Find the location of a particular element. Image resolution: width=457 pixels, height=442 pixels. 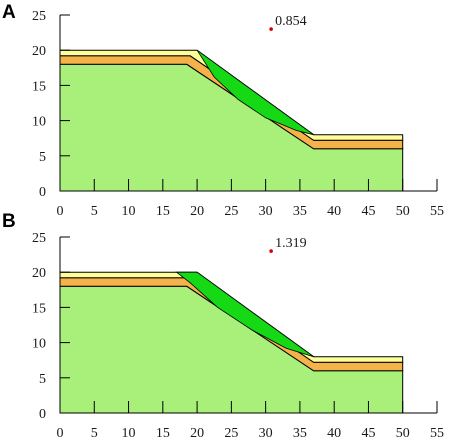

factor-of-safety-label: 0.854 is located at coordinates (291, 21).